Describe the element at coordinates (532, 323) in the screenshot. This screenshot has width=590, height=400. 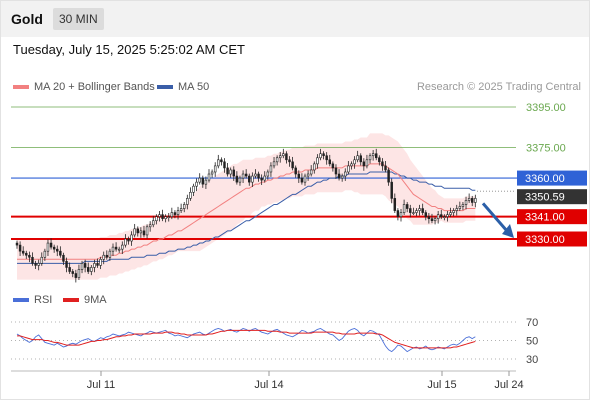
I see `rsi-tick-70: 70` at that location.